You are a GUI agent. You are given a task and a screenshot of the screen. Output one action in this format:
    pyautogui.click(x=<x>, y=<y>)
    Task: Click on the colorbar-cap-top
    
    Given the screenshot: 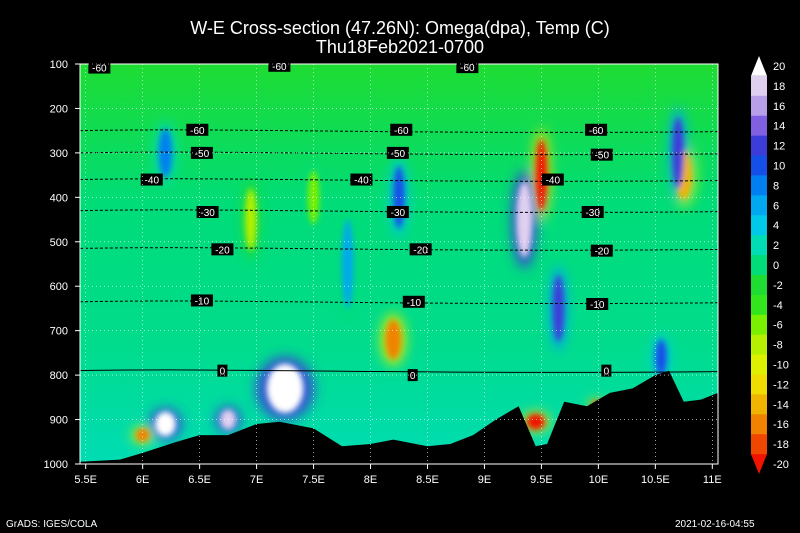 What is the action you would take?
    pyautogui.click(x=759, y=66)
    